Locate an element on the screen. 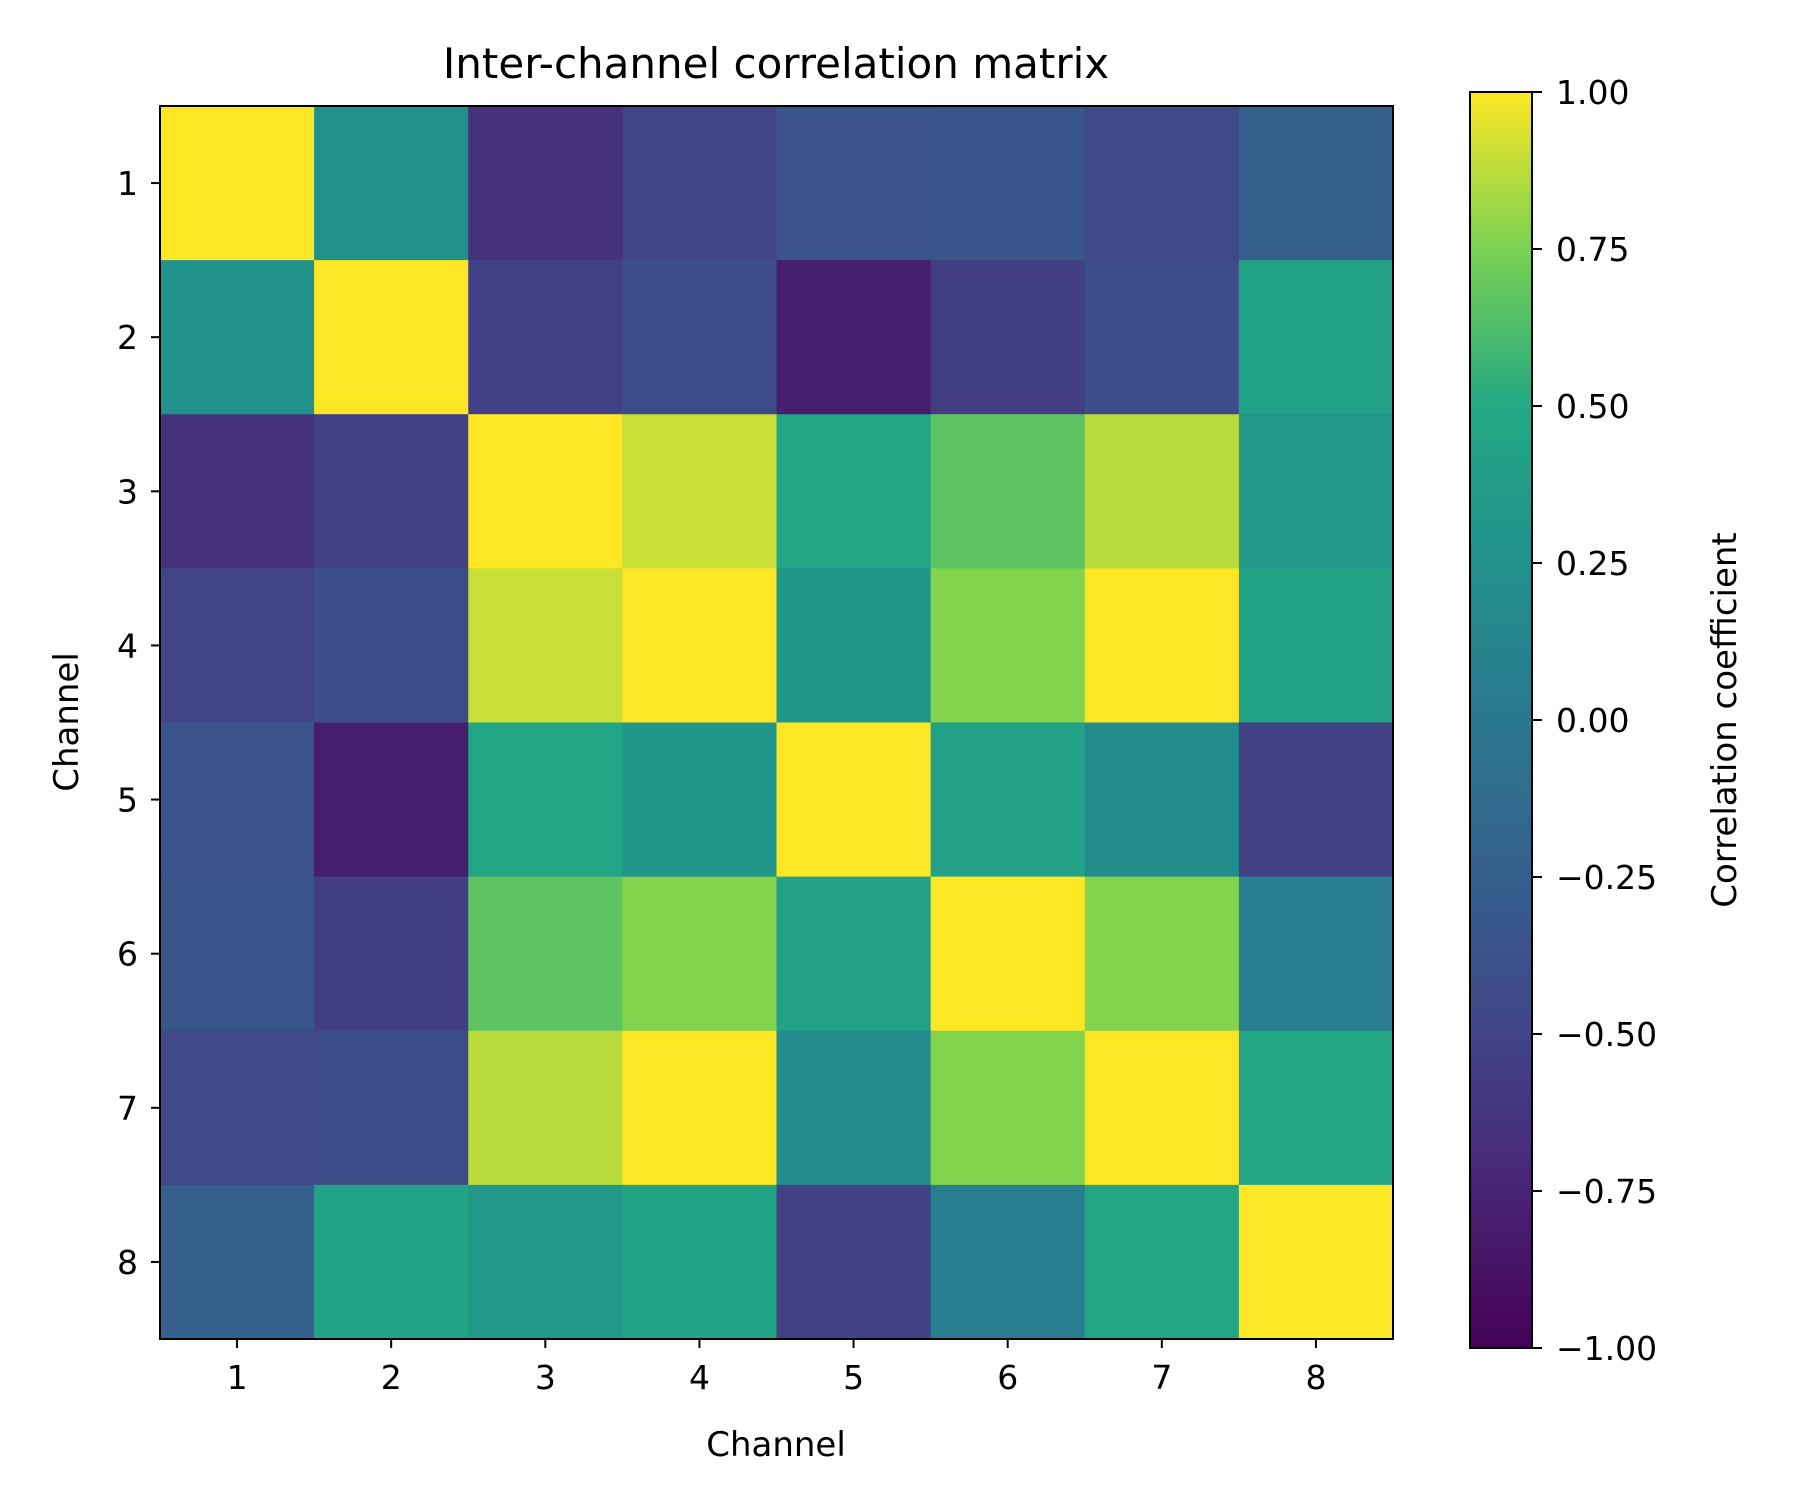 The height and width of the screenshot is (1500, 1800). y-tick-label: 8 is located at coordinates (127, 1262).